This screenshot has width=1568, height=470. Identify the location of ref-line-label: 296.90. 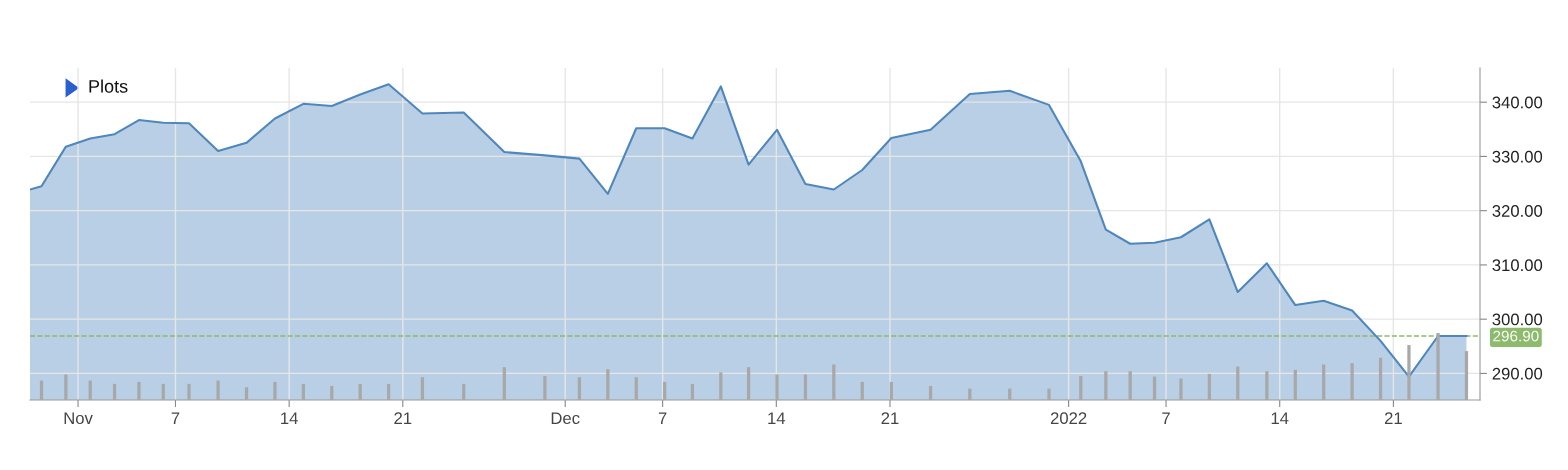
(1516, 336).